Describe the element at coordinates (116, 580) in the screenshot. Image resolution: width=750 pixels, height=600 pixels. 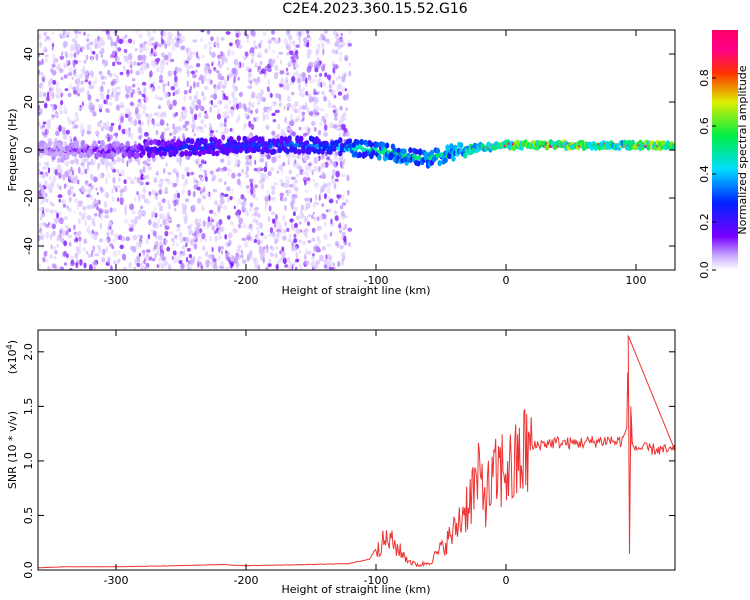
I see `snr-x-tick-label: -300` at that location.